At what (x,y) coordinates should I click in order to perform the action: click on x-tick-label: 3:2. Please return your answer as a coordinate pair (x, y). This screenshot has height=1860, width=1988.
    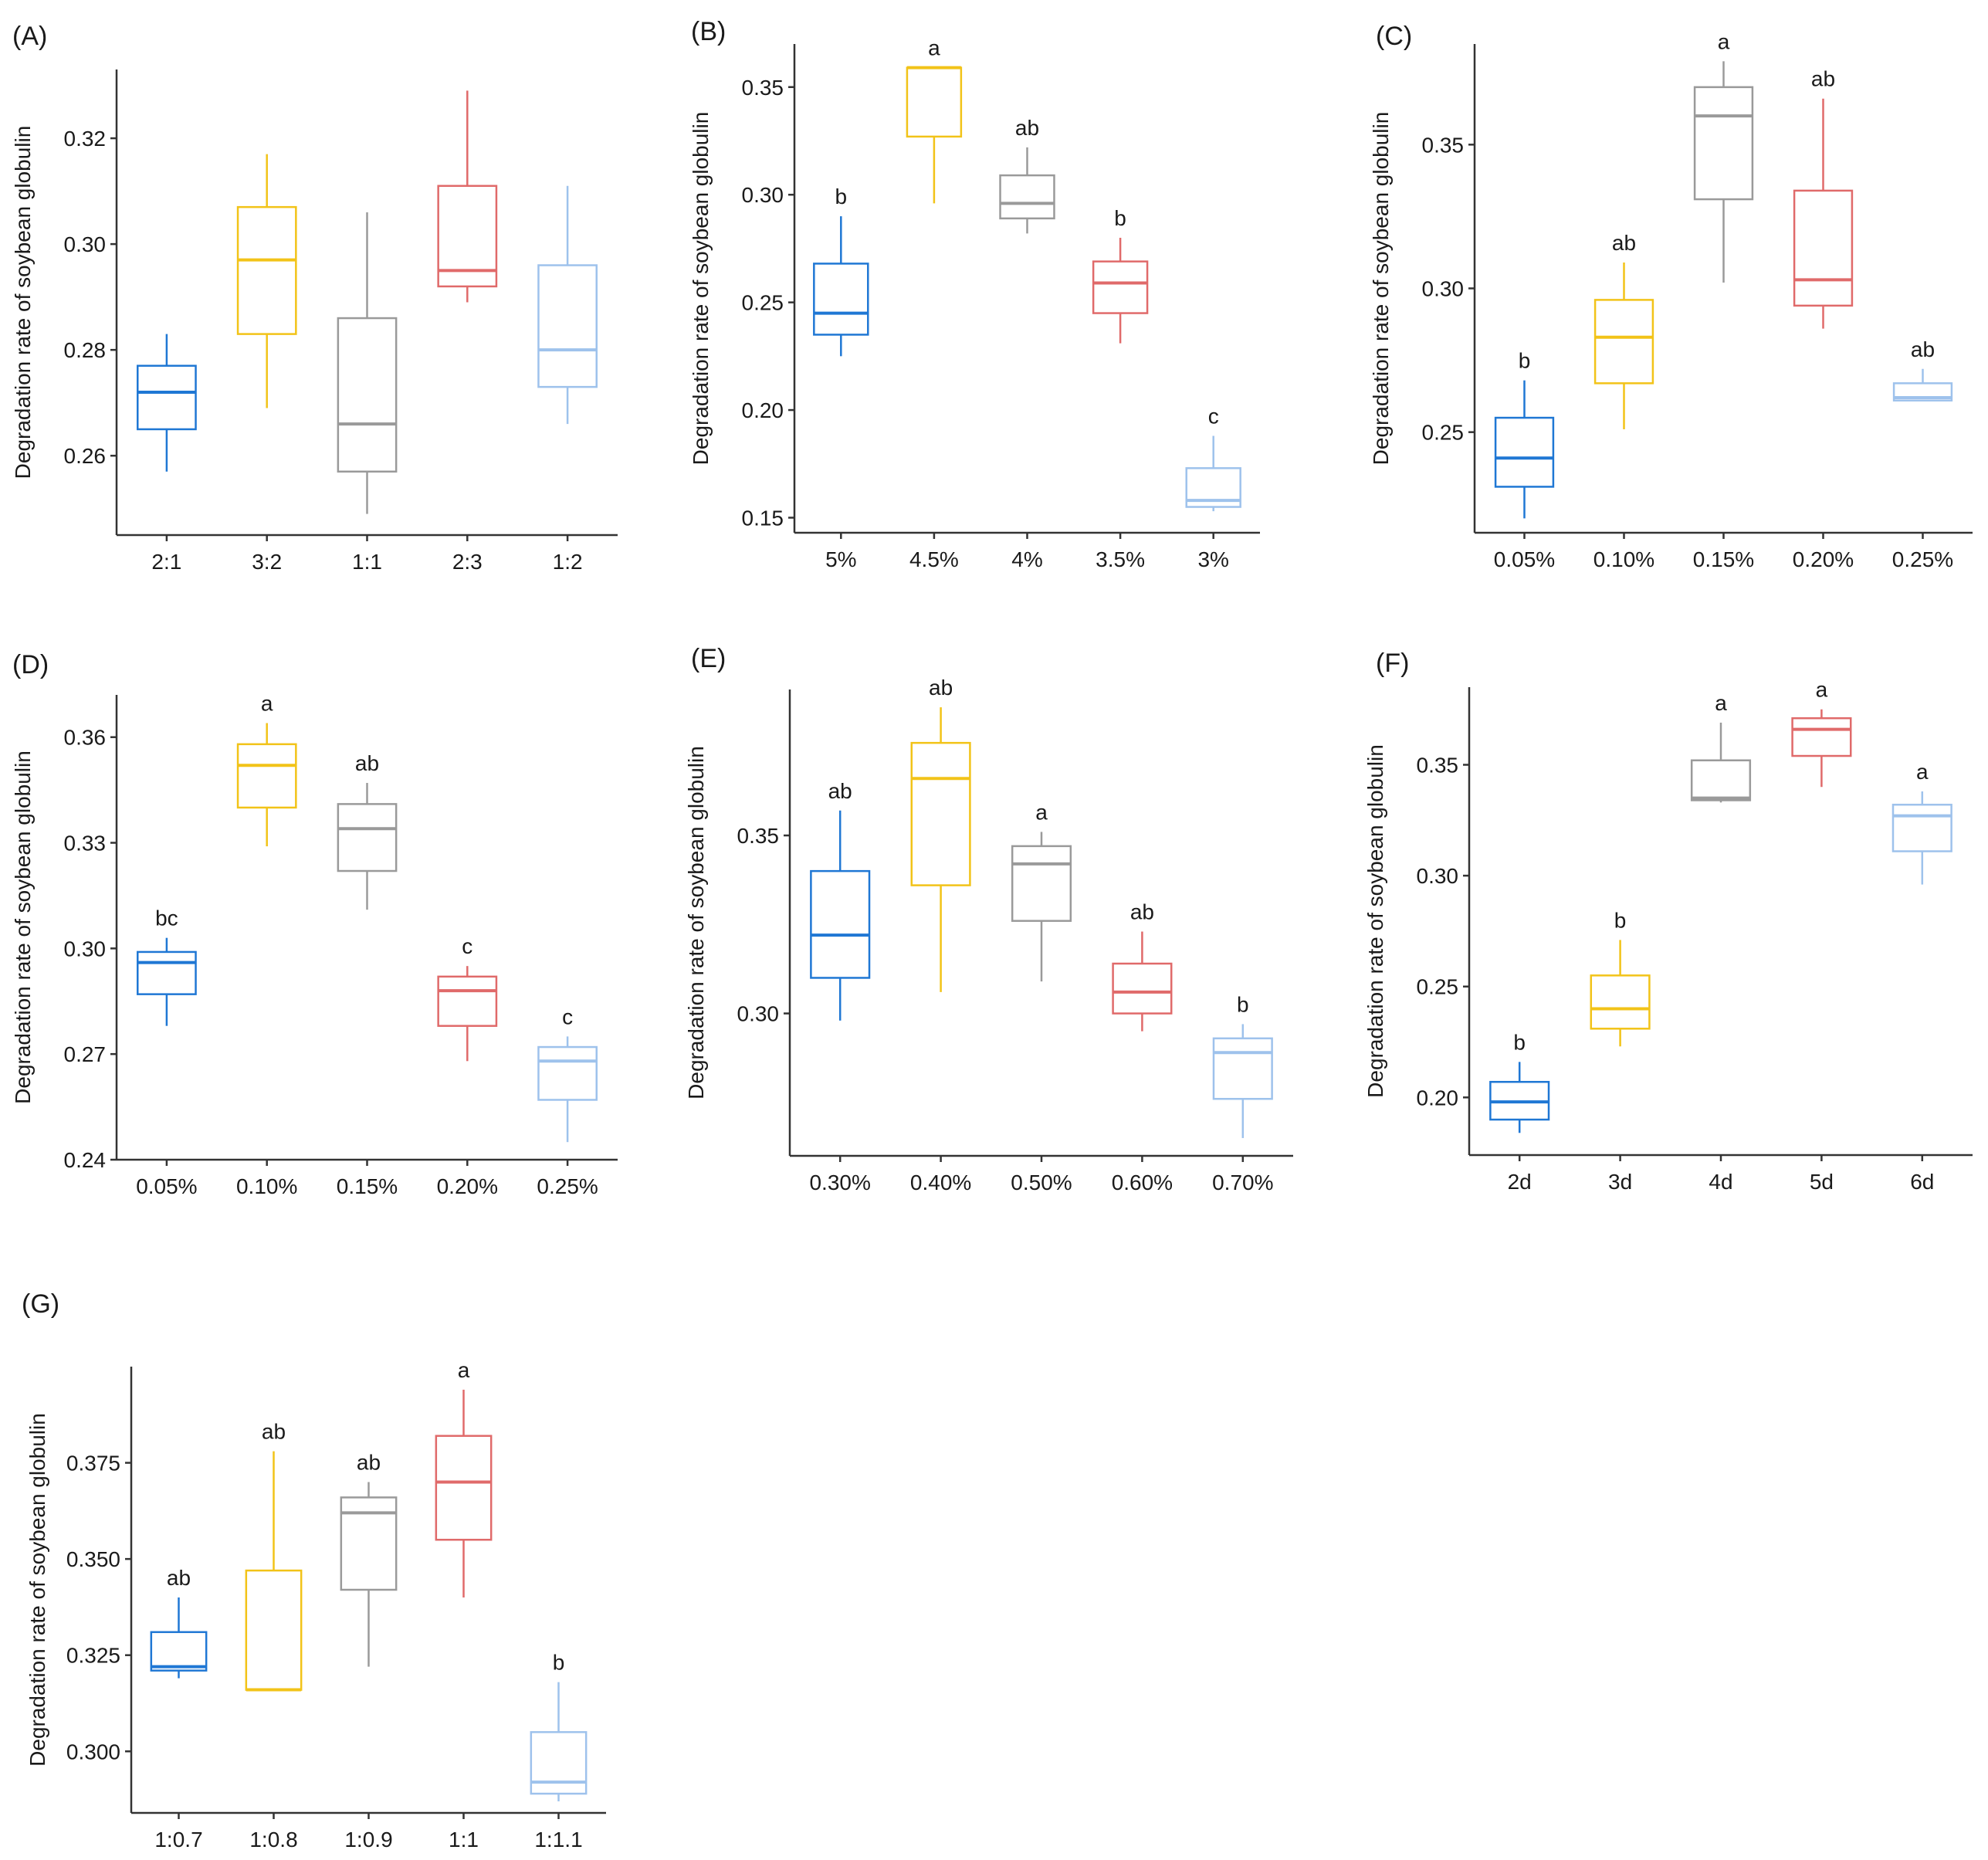
    Looking at the image, I should click on (267, 562).